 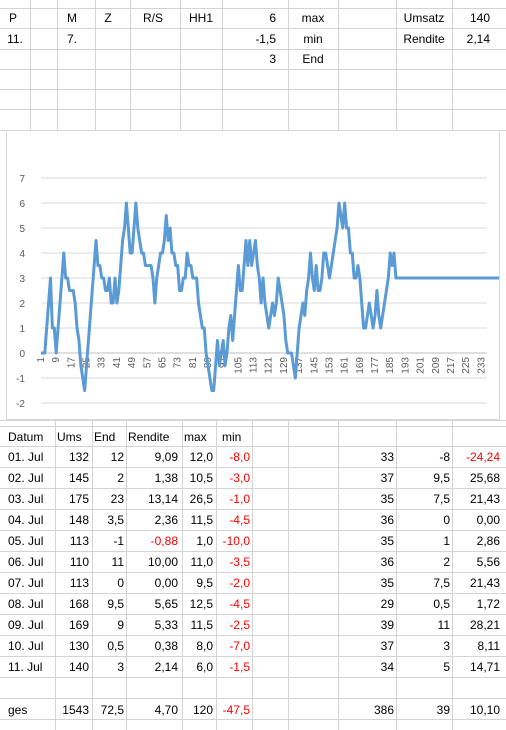 I want to click on table-cell-rendite: 9,09, so click(x=166, y=457).